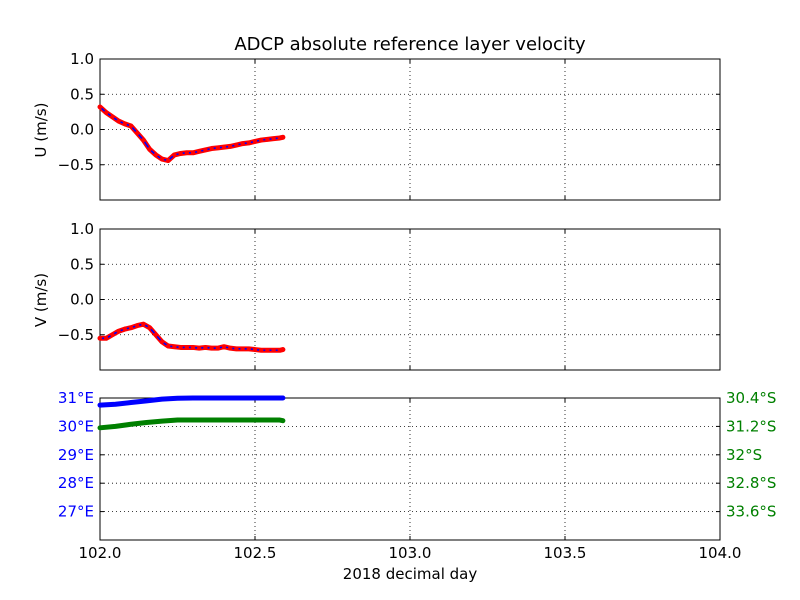  I want to click on u-axis-label: U (m/s), so click(41, 130).